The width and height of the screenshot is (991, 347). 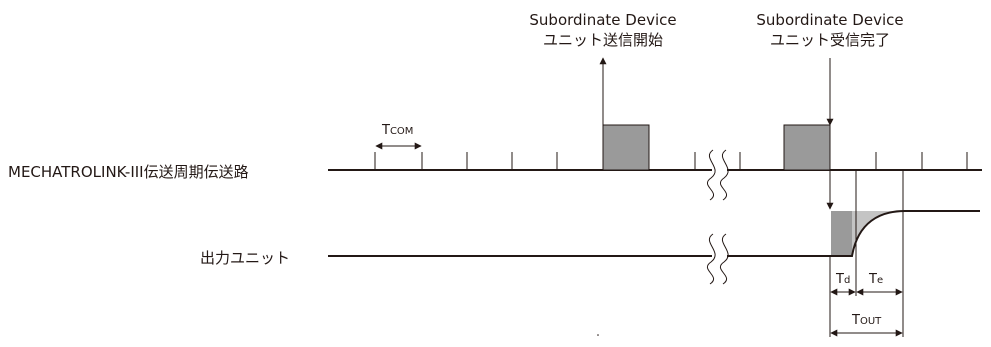 I want to click on send-start-line1: Subordinate Device, so click(x=603, y=20).